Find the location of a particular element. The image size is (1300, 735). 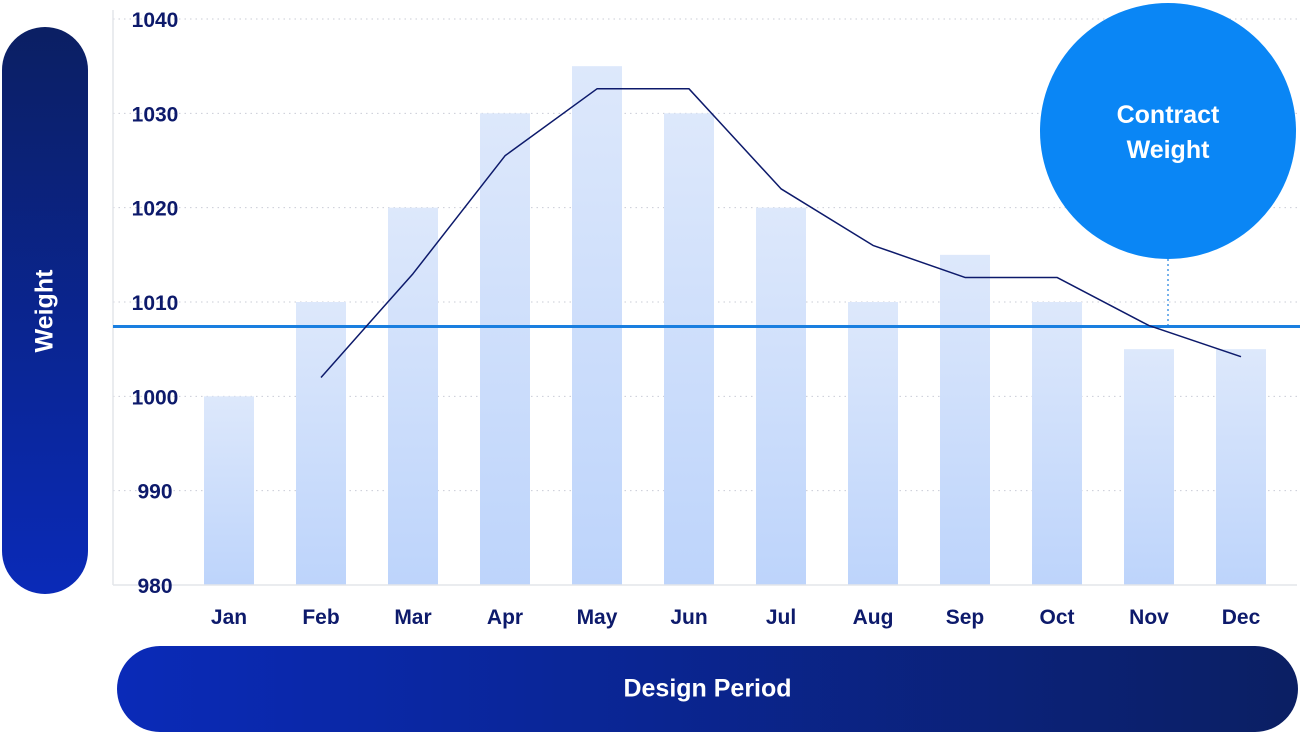

y-tick-label: 1020 is located at coordinates (155, 209).